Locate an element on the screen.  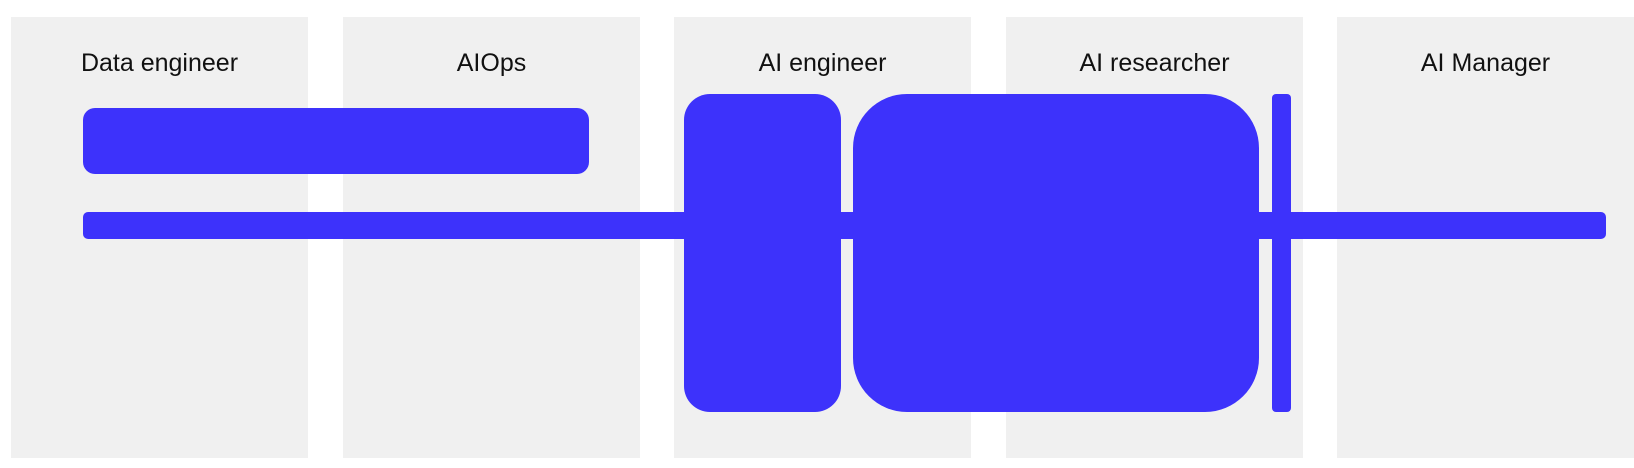
thin-divider is located at coordinates (1281, 253).